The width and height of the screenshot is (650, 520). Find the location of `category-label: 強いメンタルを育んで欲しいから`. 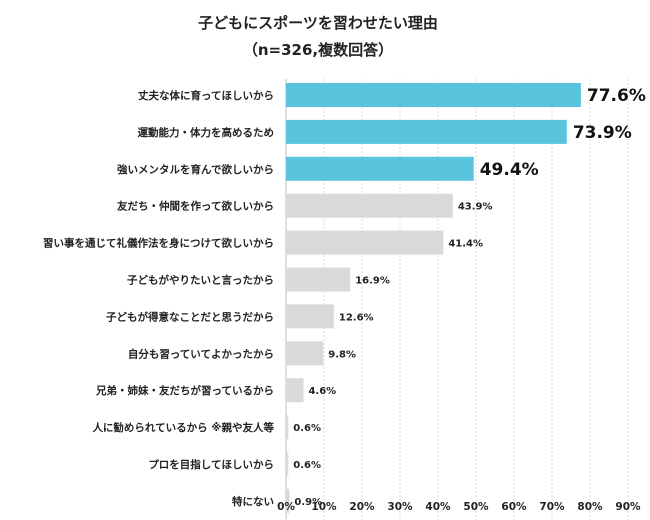

category-label: 強いメンタルを育んで欲しいから is located at coordinates (195, 169).